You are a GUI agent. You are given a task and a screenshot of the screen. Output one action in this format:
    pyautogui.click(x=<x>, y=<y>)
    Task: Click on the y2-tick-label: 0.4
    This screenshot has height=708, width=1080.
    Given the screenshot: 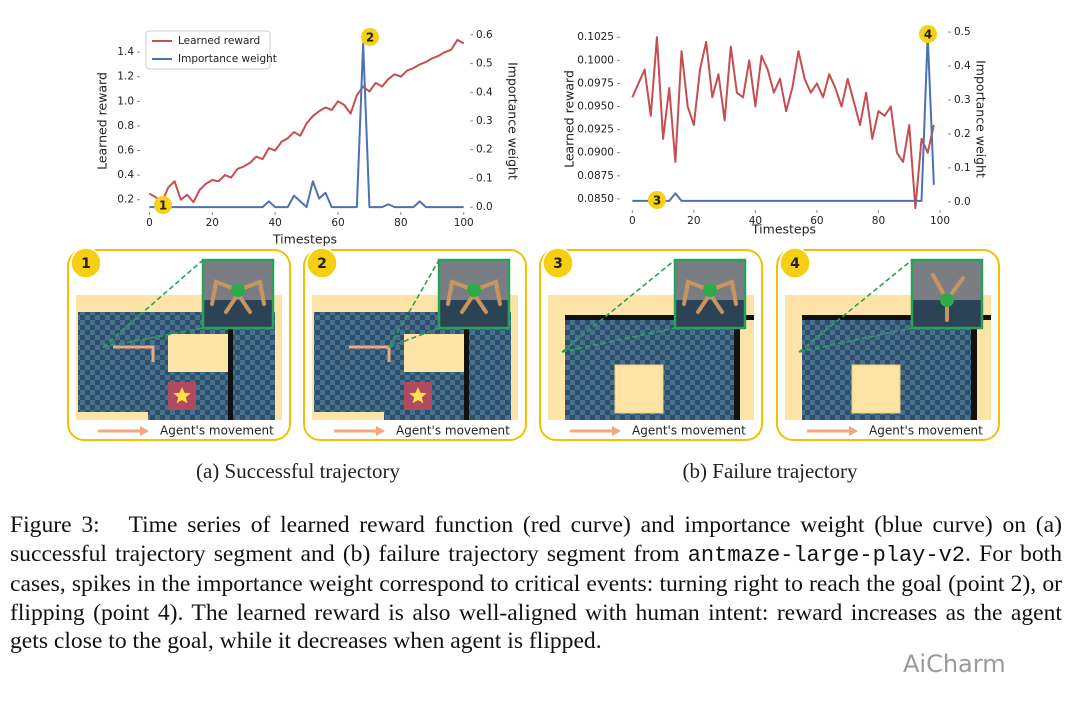 What is the action you would take?
    pyautogui.click(x=962, y=66)
    